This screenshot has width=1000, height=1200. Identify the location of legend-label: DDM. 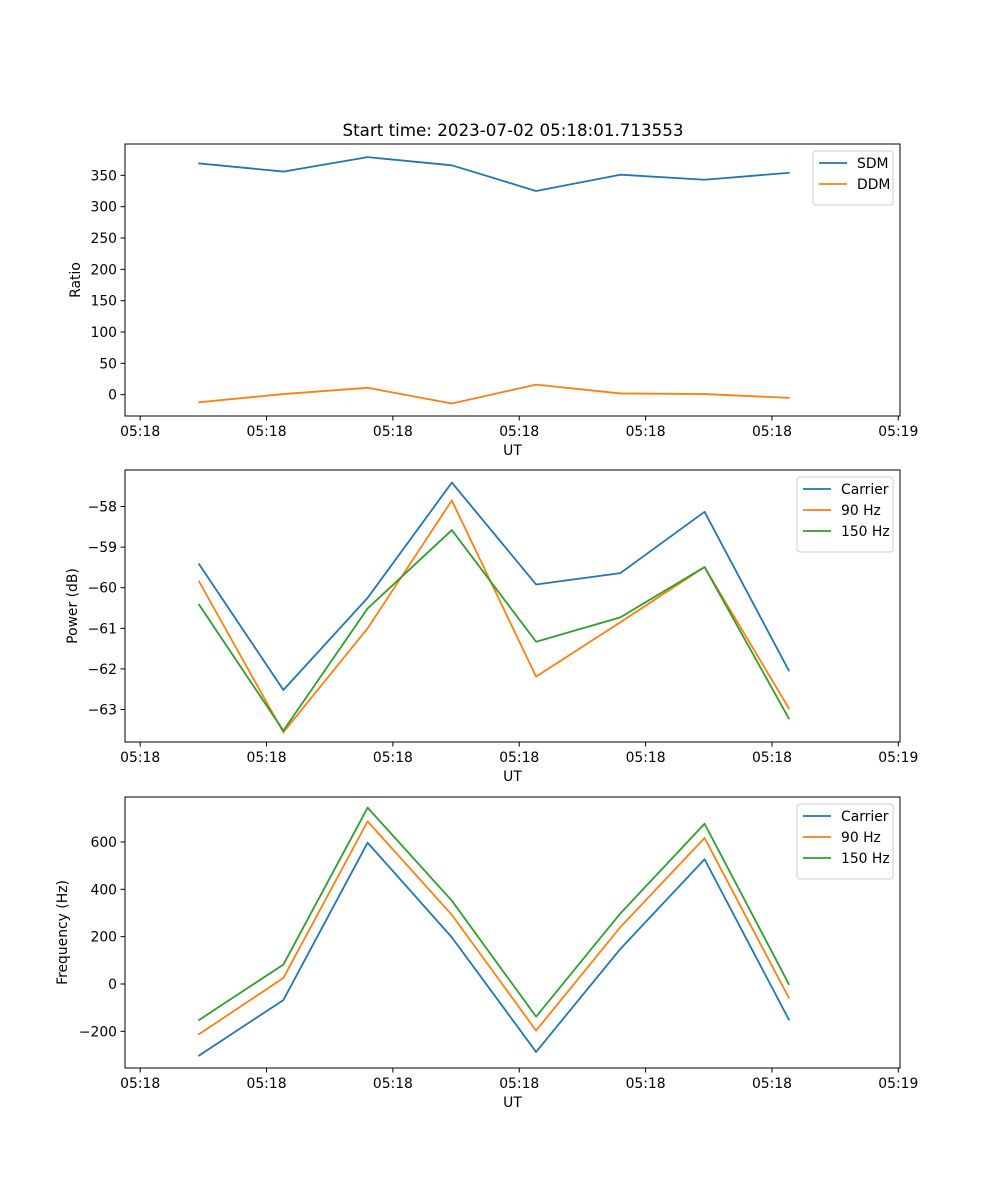
(873, 185).